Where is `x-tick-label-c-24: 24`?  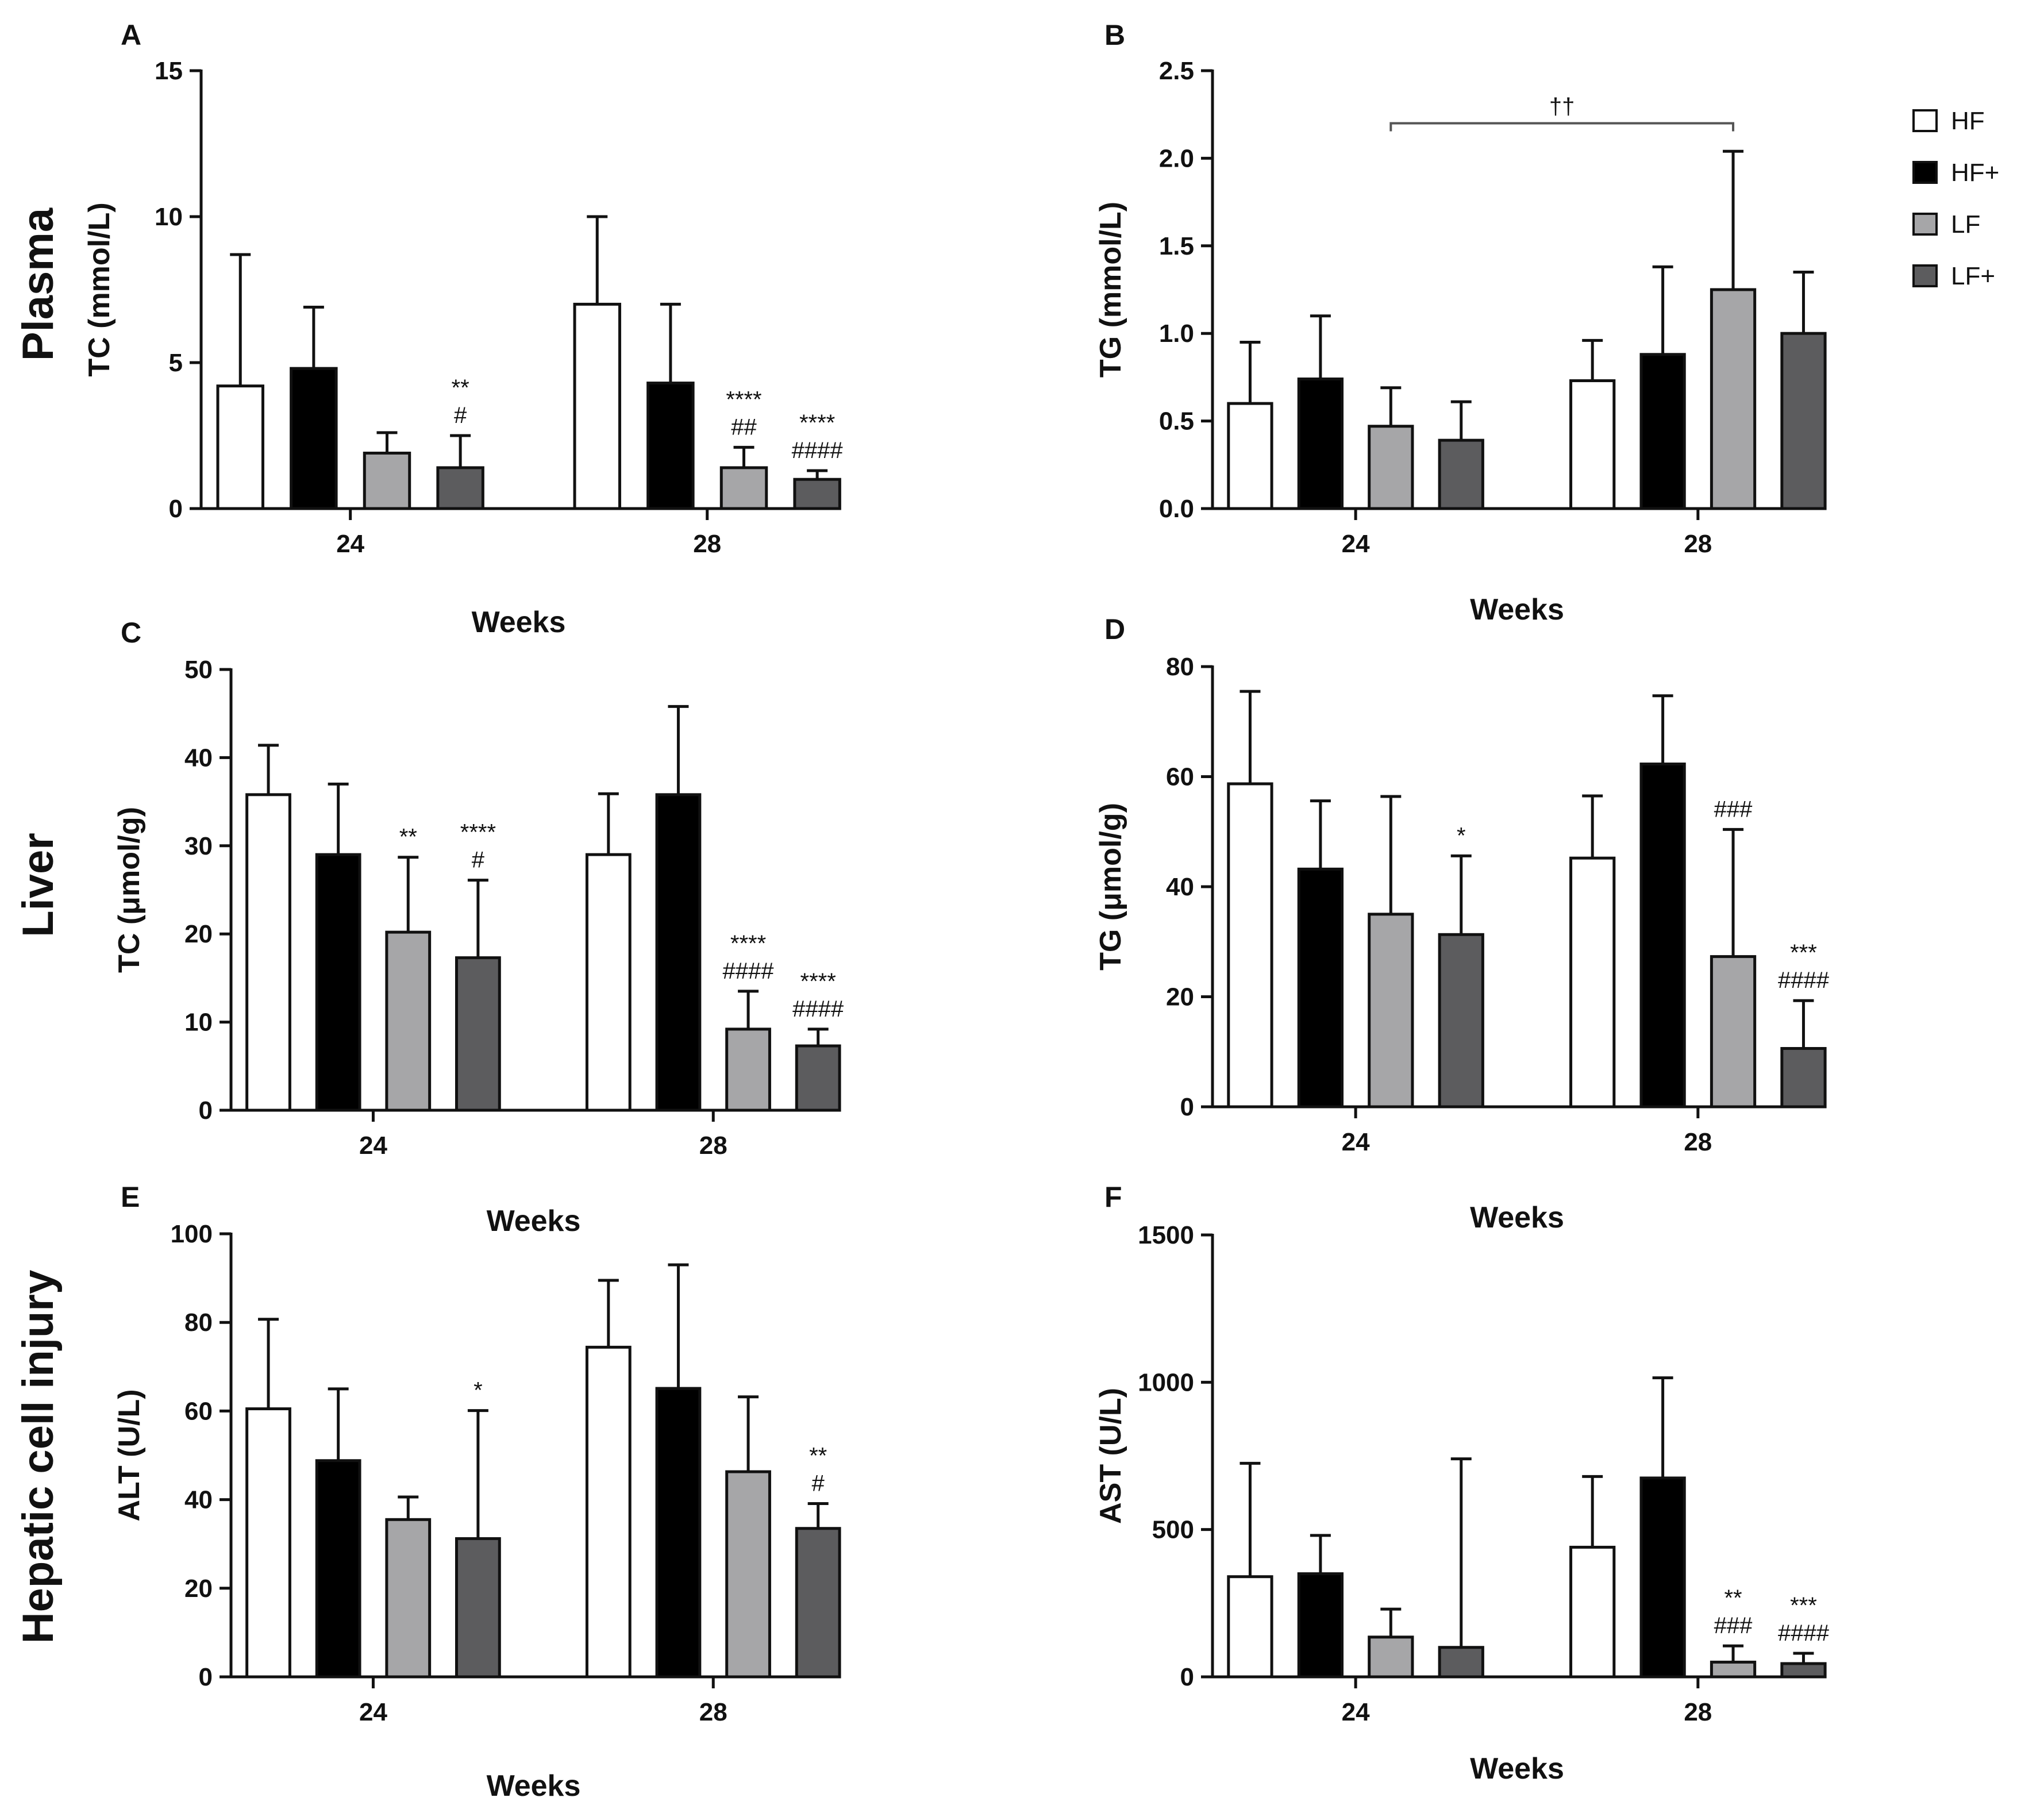
x-tick-label-c-24: 24 is located at coordinates (373, 1146).